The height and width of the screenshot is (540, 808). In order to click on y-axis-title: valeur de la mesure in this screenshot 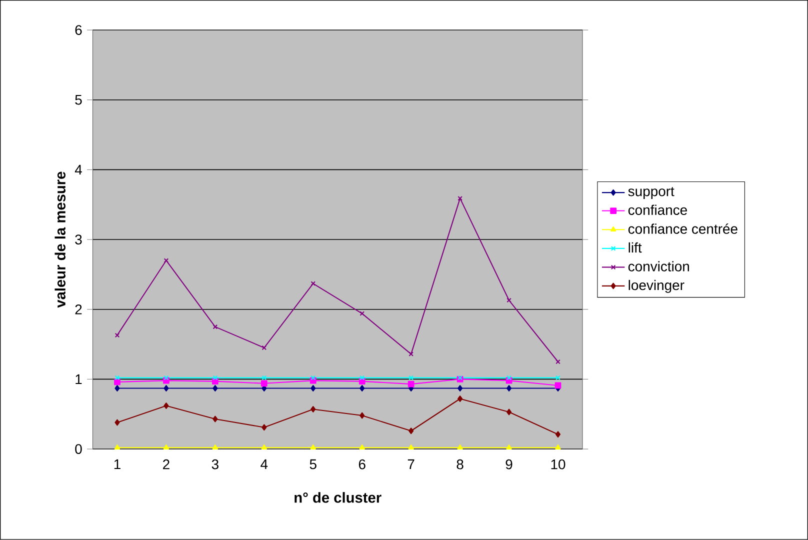, I will do `click(60, 240)`.